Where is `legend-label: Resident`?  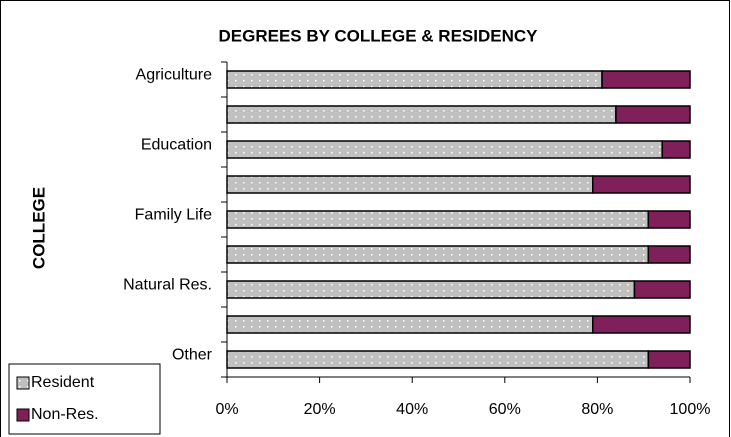 legend-label: Resident is located at coordinates (63, 382).